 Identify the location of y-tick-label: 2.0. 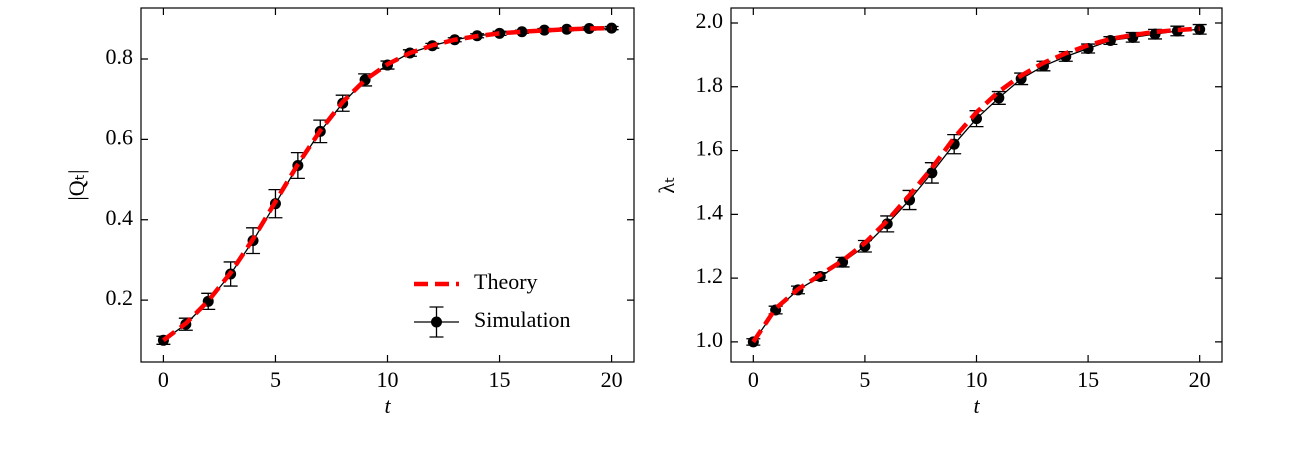
(710, 20).